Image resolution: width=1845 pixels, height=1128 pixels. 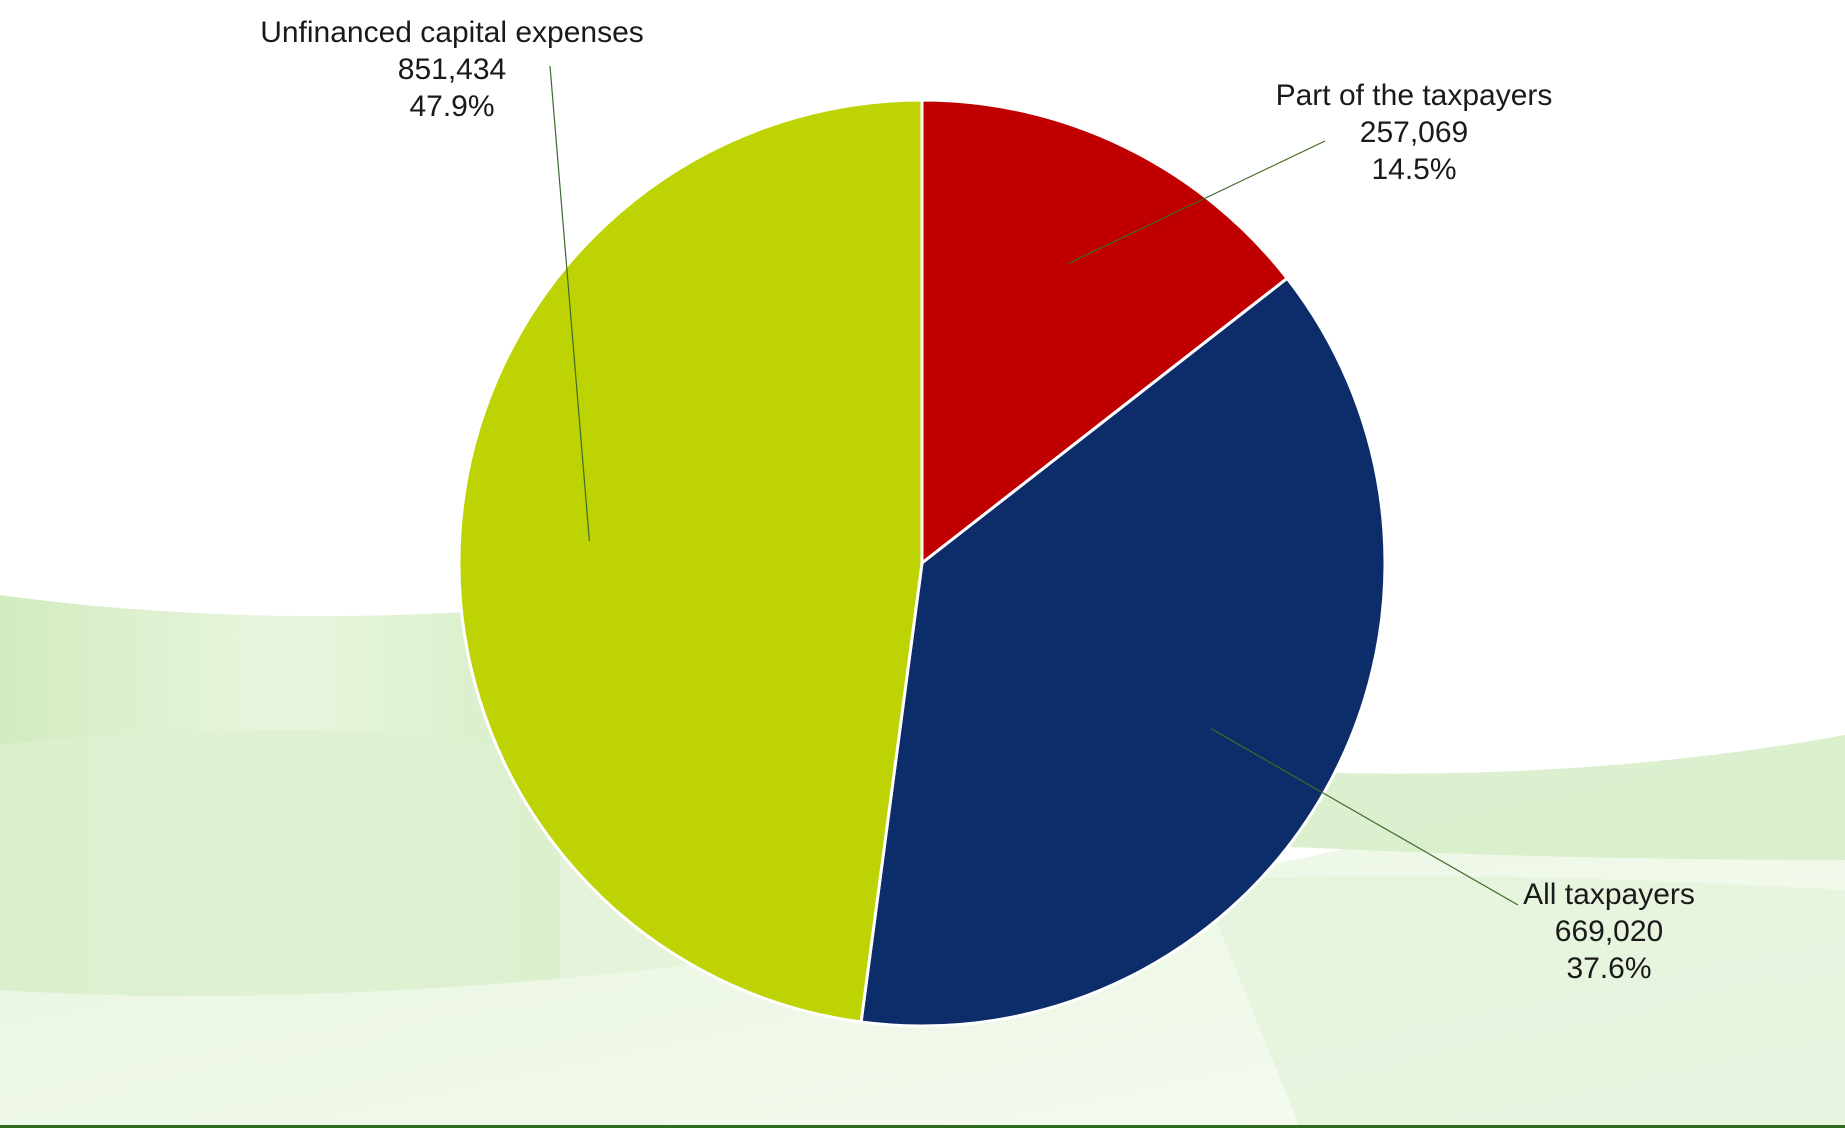 What do you see at coordinates (1105, 332) in the screenshot?
I see `pie-slice-part-of-the-taxpayers` at bounding box center [1105, 332].